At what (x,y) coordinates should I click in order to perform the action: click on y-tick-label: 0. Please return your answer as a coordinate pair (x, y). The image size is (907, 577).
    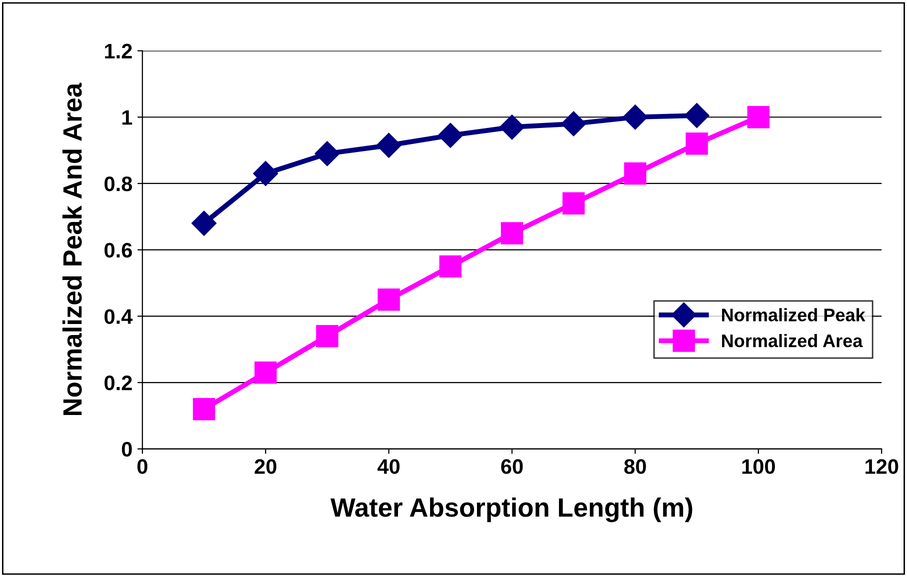
    Looking at the image, I should click on (127, 449).